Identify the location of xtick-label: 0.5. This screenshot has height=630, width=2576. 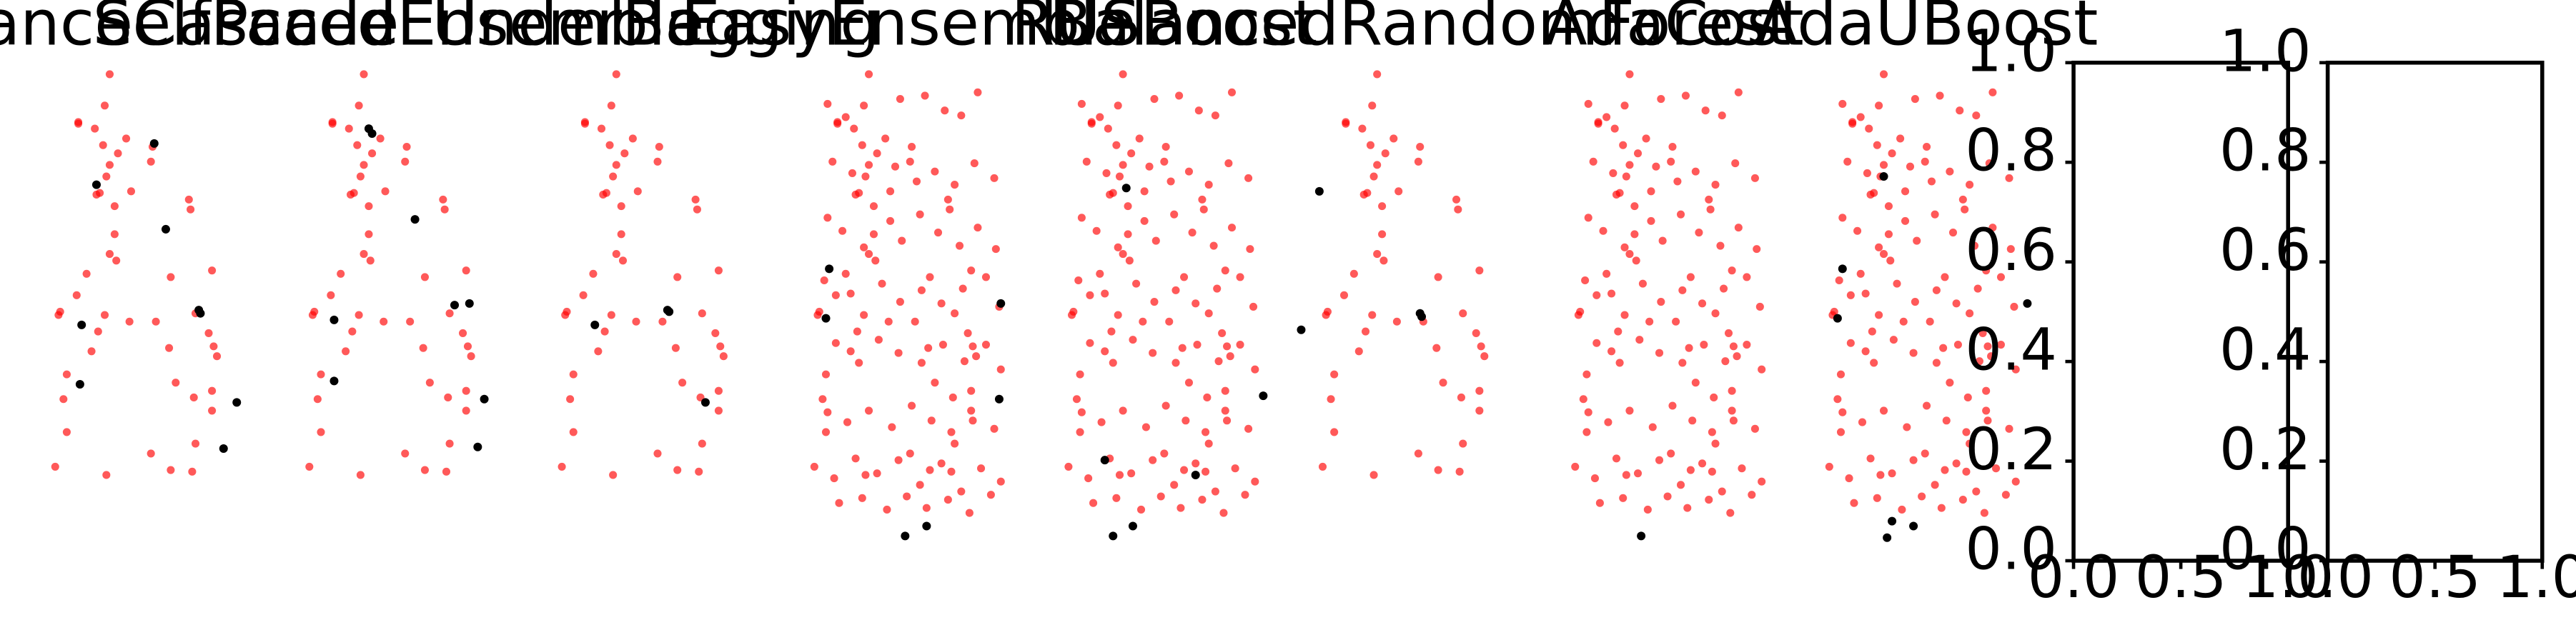
(2435, 577).